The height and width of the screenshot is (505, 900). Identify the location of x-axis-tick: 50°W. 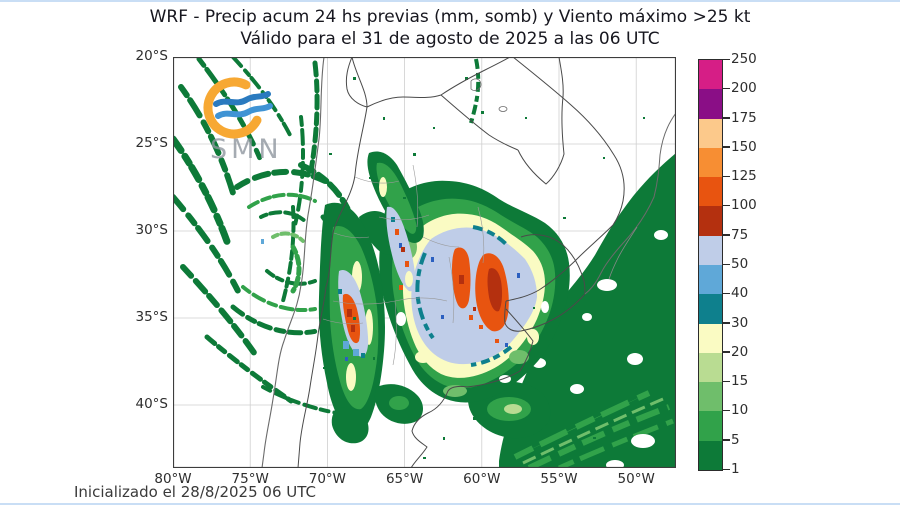
(636, 479).